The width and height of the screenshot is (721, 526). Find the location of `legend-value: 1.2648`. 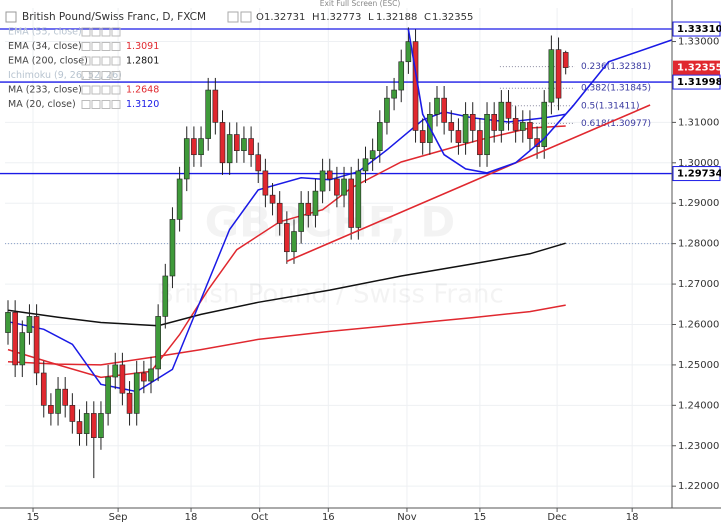

legend-value: 1.2648 is located at coordinates (142, 90).